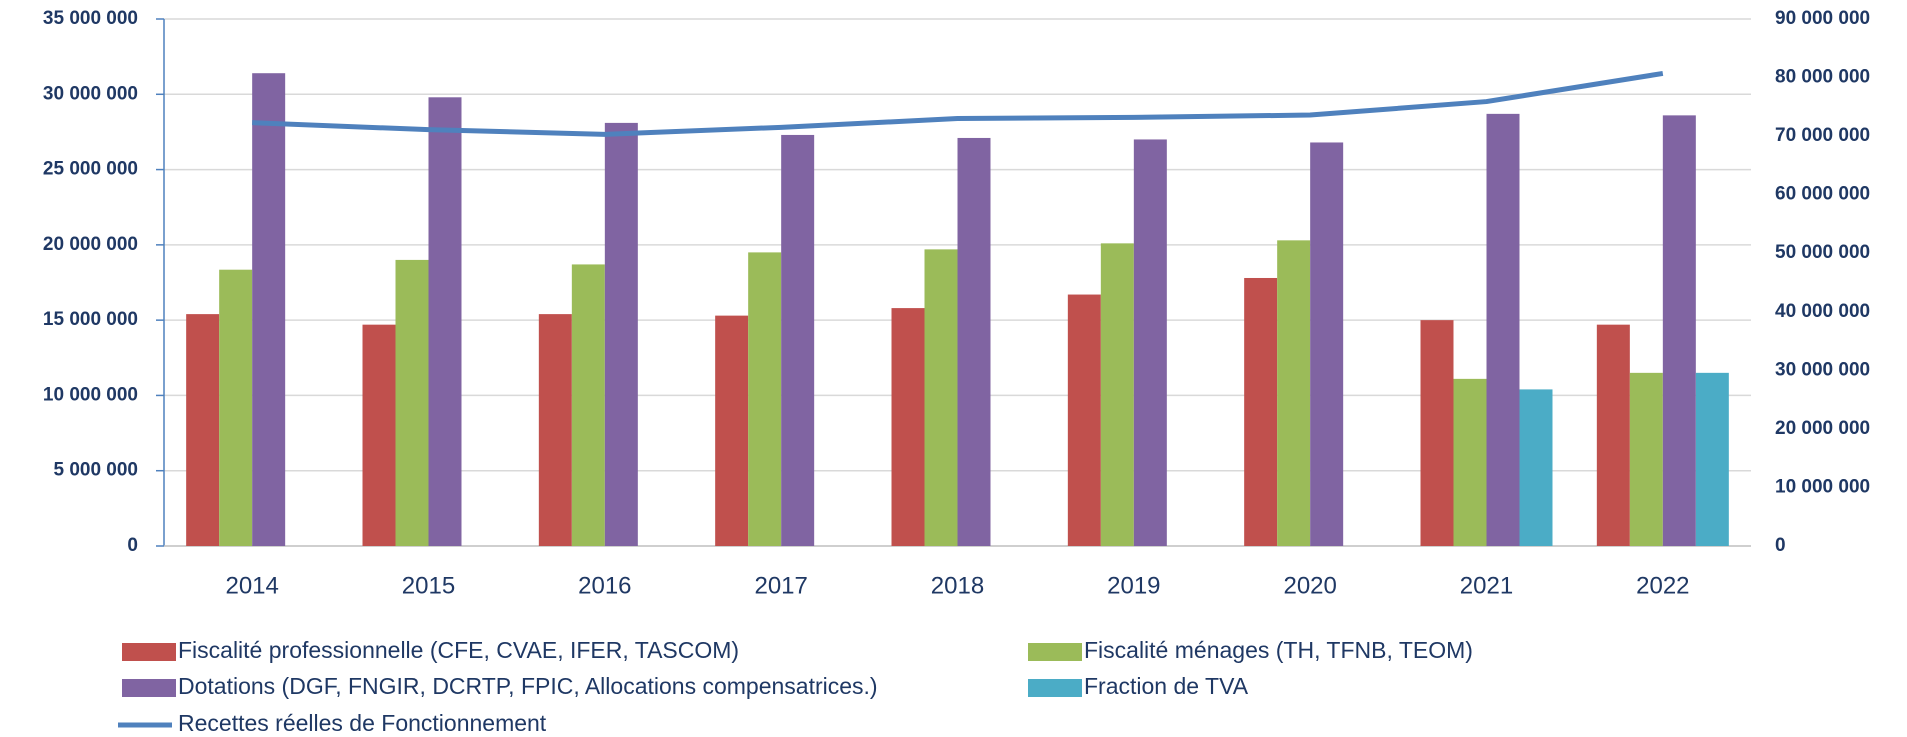 This screenshot has width=1907, height=737. What do you see at coordinates (90, 169) in the screenshot?
I see `y-tick-label: 25 000 000` at bounding box center [90, 169].